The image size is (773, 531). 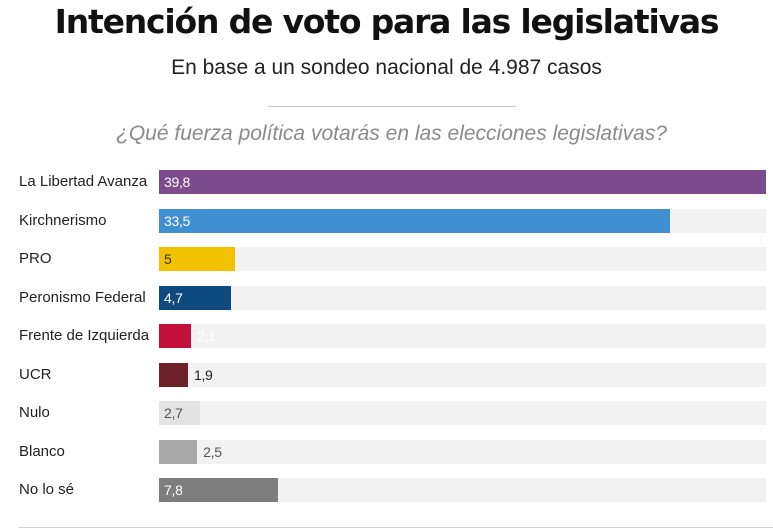 What do you see at coordinates (212, 452) in the screenshot?
I see `value-label: 2,5` at bounding box center [212, 452].